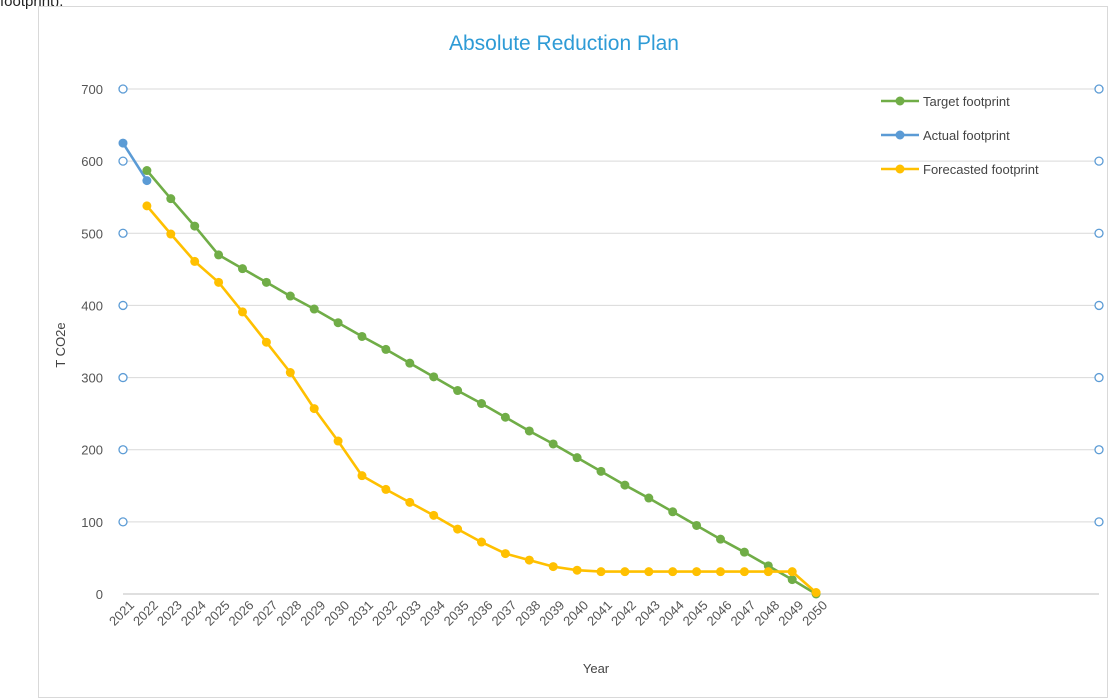 This screenshot has height=700, width=1110. I want to click on data-point-2-2031, so click(362, 476).